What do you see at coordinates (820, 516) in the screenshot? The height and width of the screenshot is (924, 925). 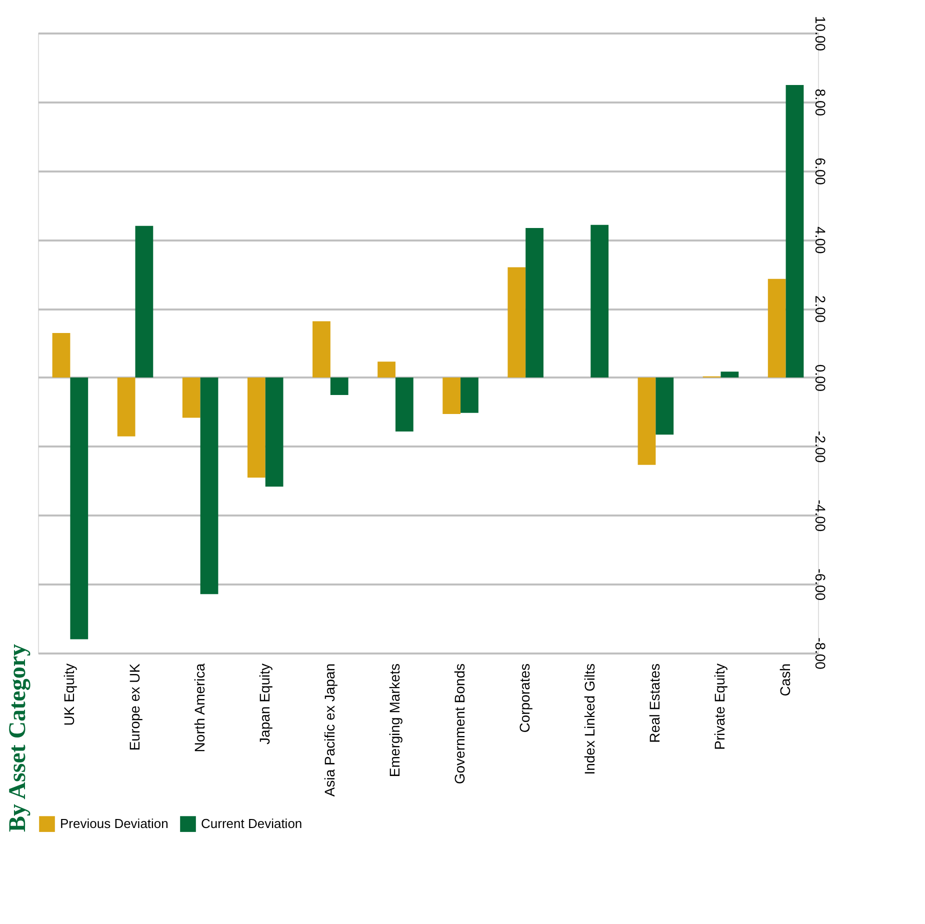 I see `y-tick-label: -4.00` at bounding box center [820, 516].